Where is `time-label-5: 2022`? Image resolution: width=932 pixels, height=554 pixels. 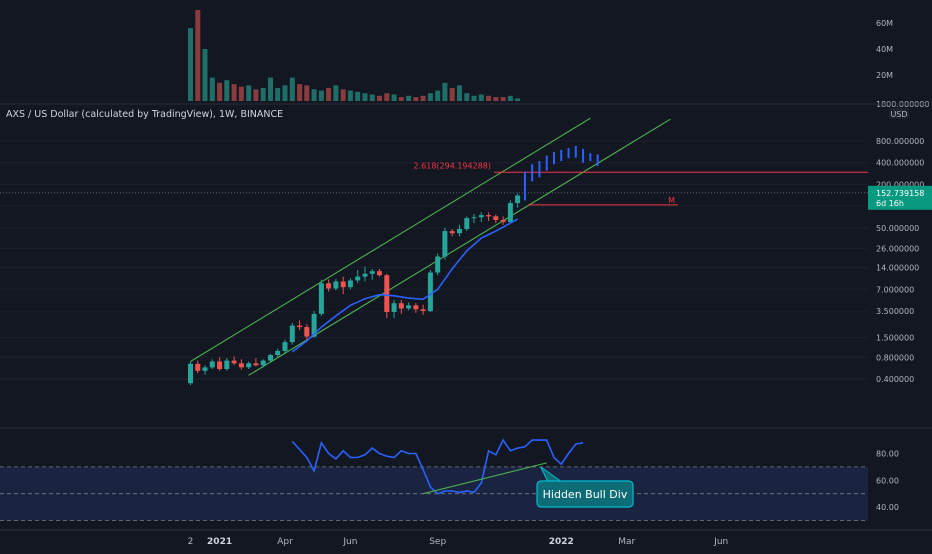
time-label-5: 2022 is located at coordinates (561, 542).